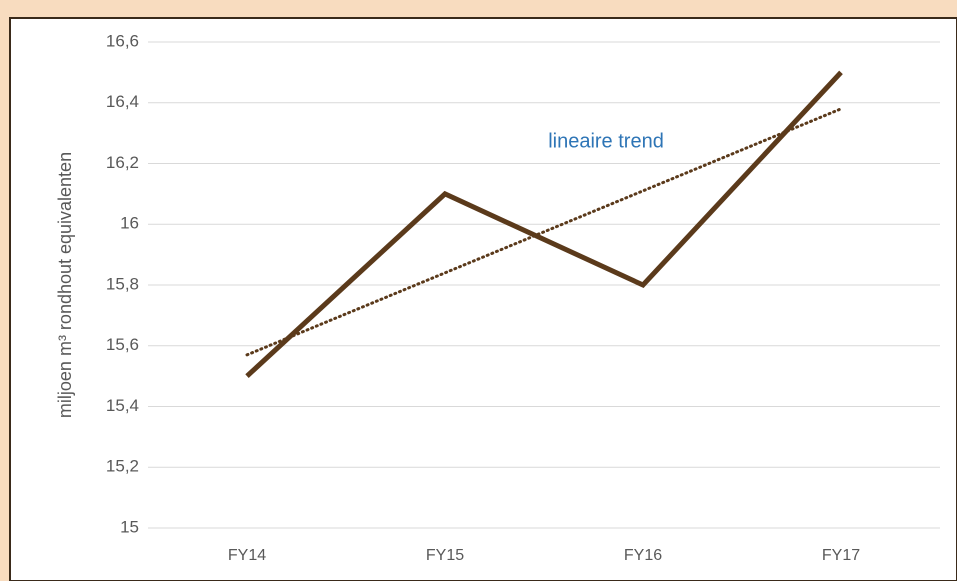 This screenshot has width=957, height=581. What do you see at coordinates (122, 40) in the screenshot?
I see `y-tick-label: 16,6` at bounding box center [122, 40].